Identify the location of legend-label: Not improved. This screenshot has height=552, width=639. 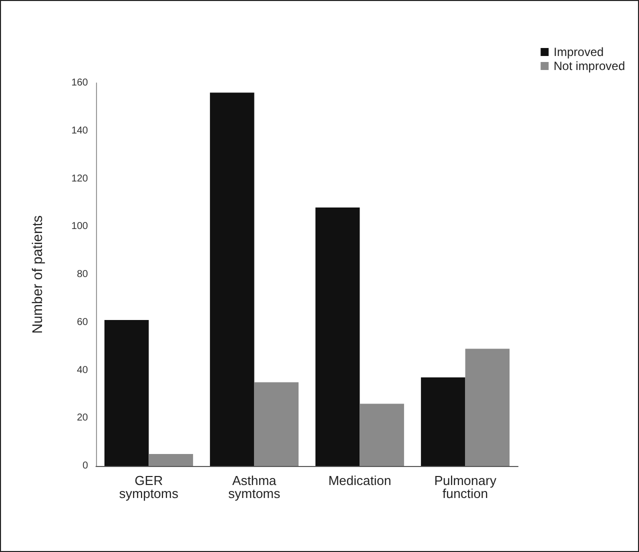
(590, 66).